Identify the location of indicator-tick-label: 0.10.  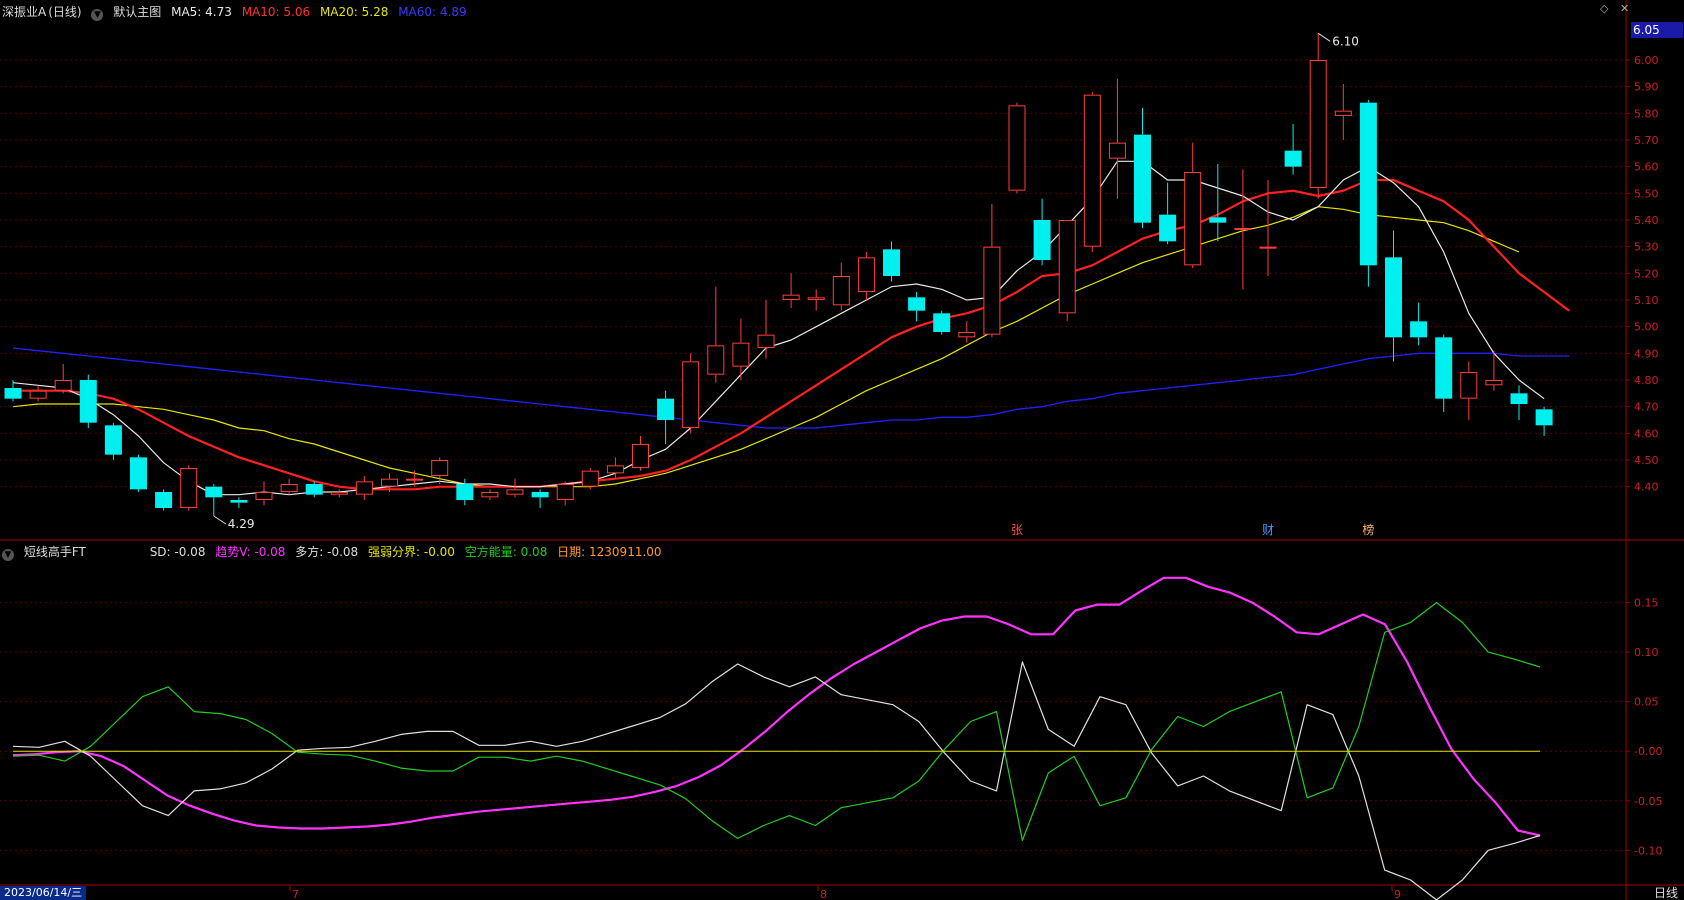
(1646, 652).